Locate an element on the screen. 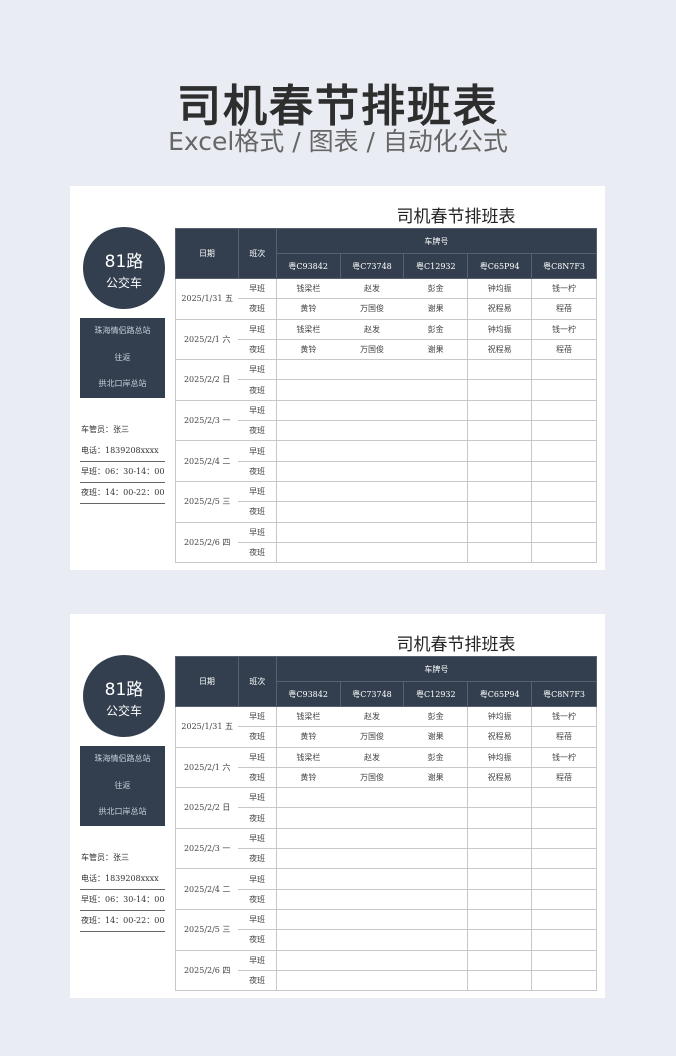 Image resolution: width=676 pixels, height=1056 pixels. date-cell: 2025/2/4 二 is located at coordinates (207, 461).